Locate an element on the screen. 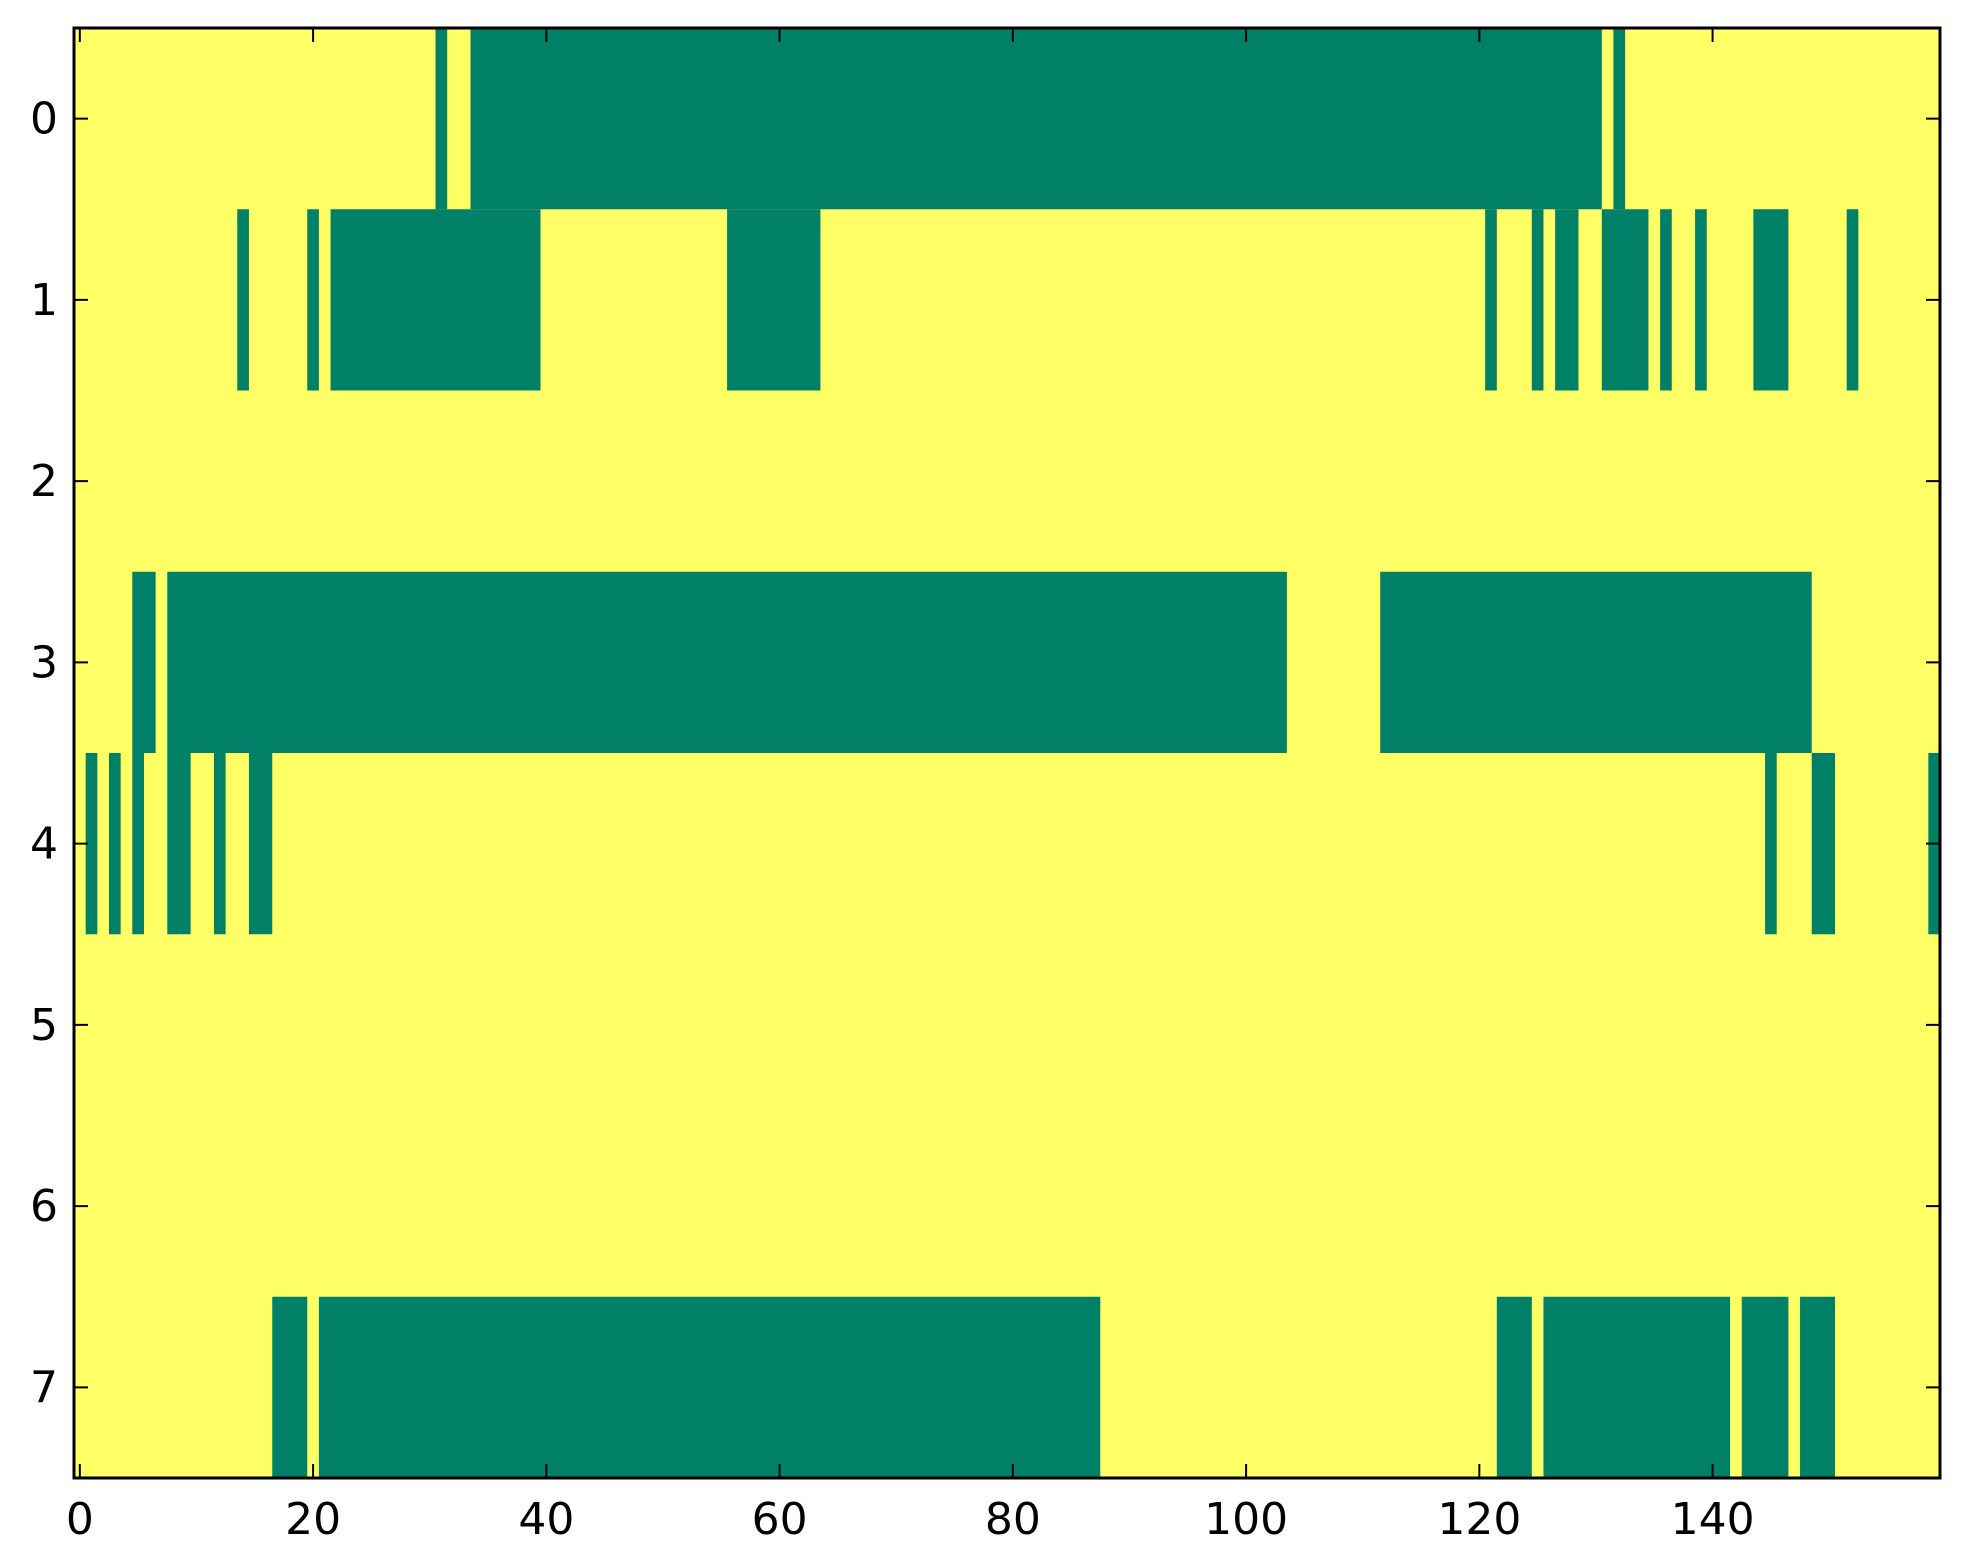  x-tick-label: 80 is located at coordinates (1013, 1519).